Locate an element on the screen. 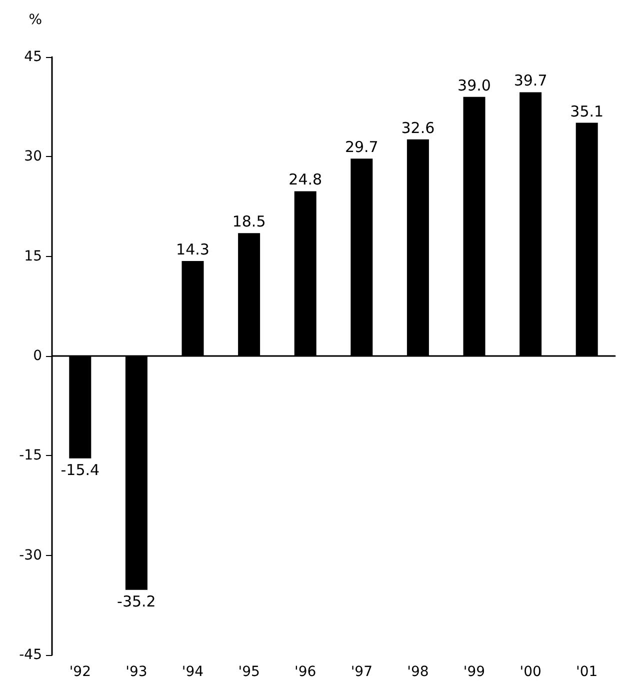  data-label: 14.3 is located at coordinates (193, 249).